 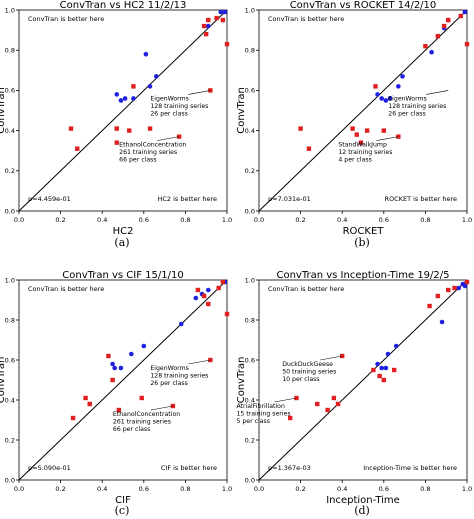 I want to click on chart-title: ConvTran vs ROCKET 14/2/10, so click(x=363, y=5).